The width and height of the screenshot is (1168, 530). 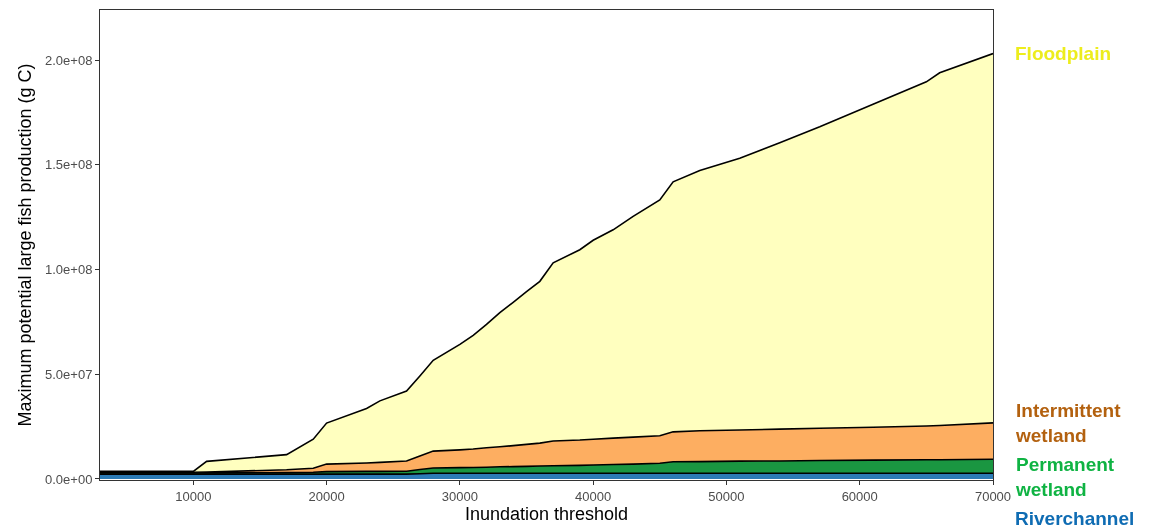 What do you see at coordinates (1075, 518) in the screenshot?
I see `series-label: Riverchannel` at bounding box center [1075, 518].